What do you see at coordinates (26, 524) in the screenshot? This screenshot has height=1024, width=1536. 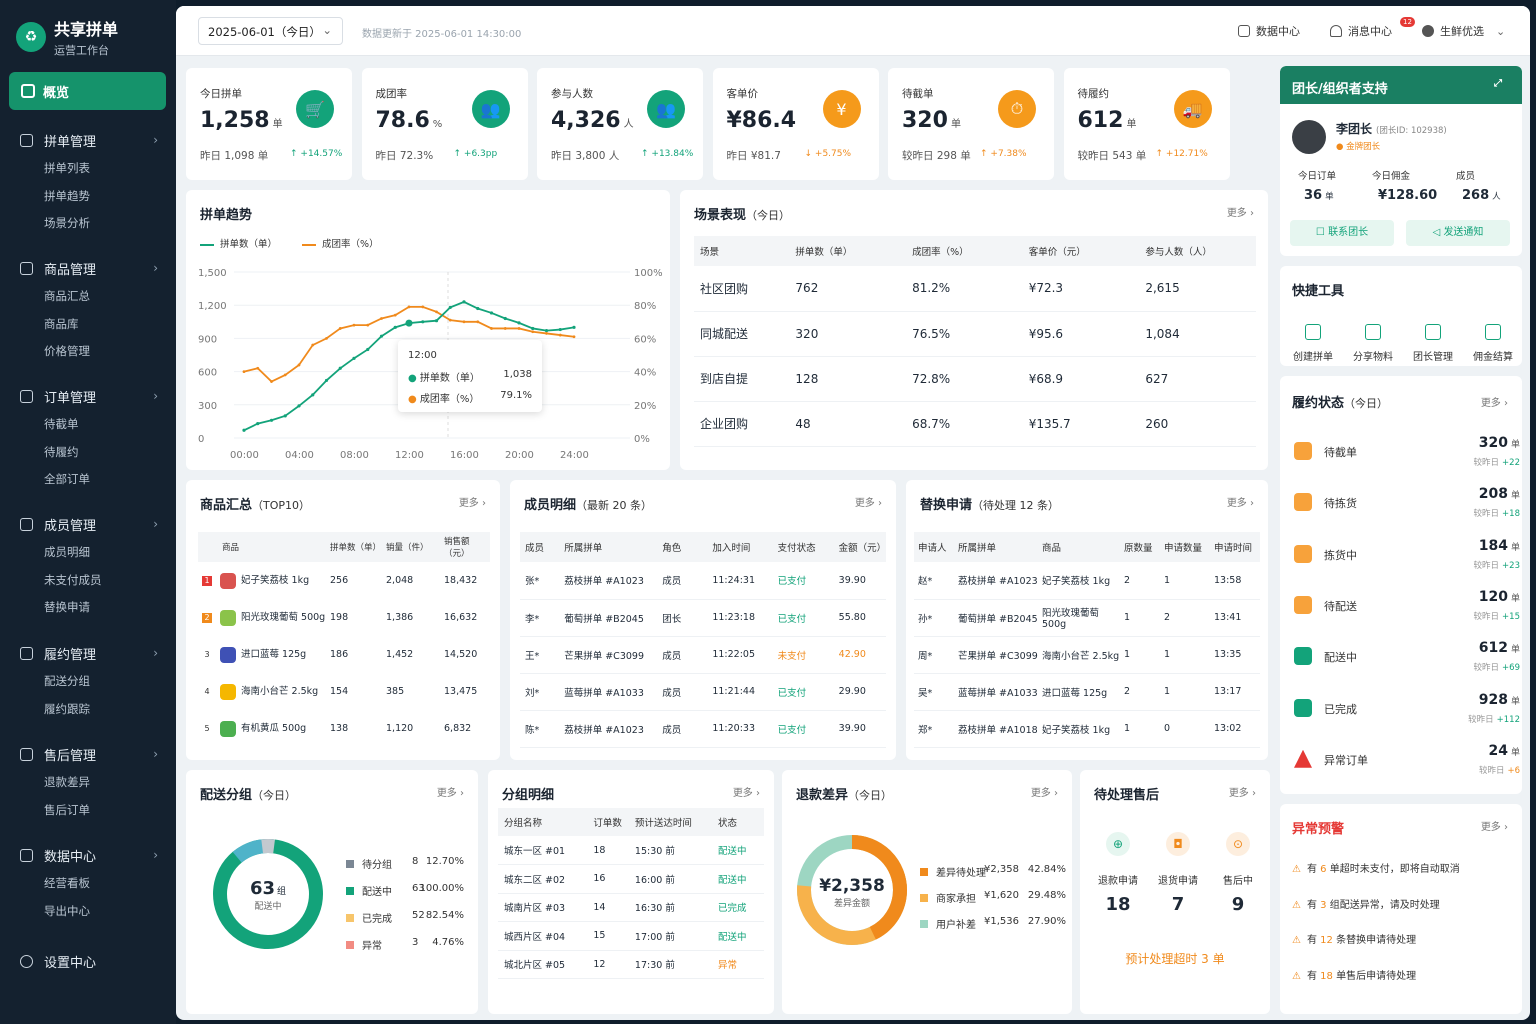 I see `menu-icon` at bounding box center [26, 524].